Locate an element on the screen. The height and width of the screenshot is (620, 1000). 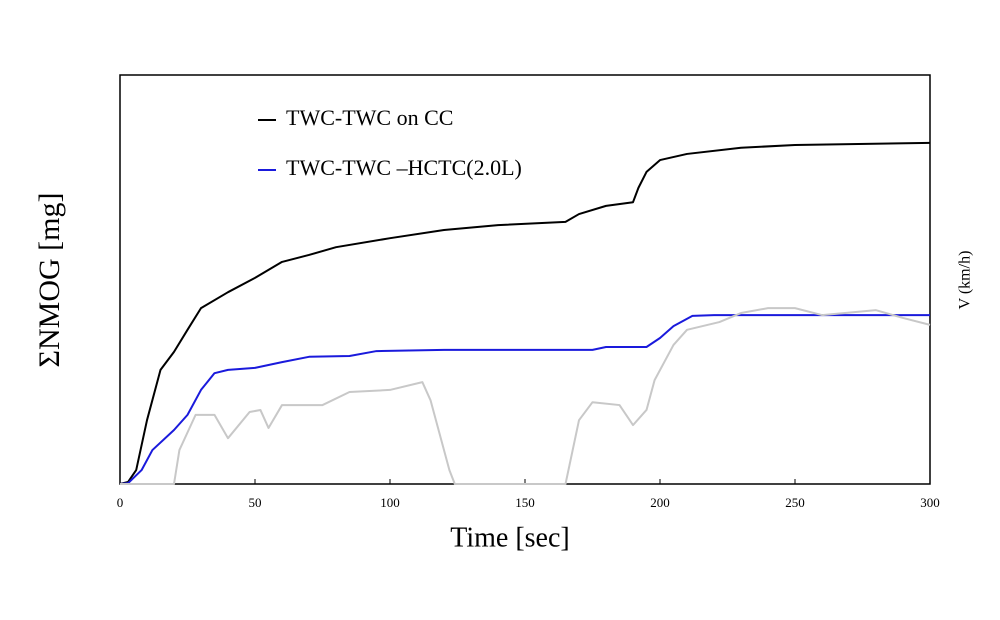
x-tick-label: 200 is located at coordinates (660, 502).